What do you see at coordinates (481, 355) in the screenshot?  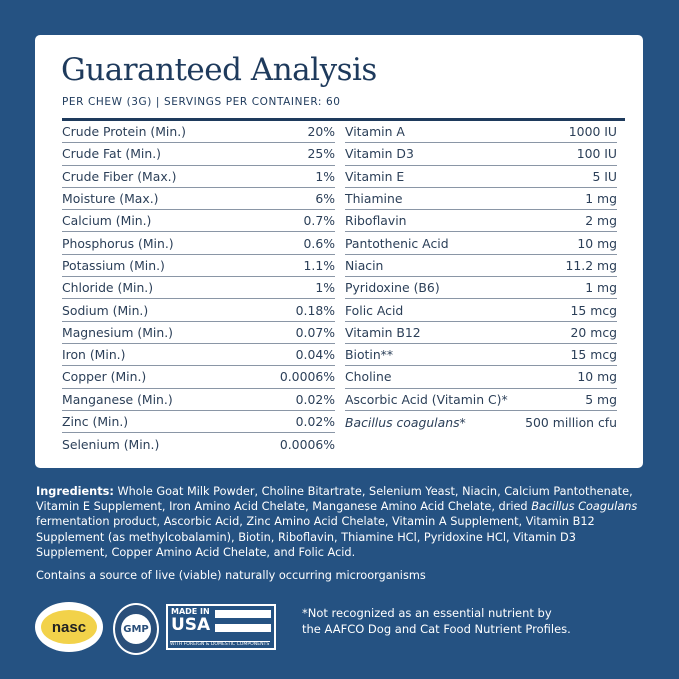 I see `nutrient-row: Biotin** 15 mcg` at bounding box center [481, 355].